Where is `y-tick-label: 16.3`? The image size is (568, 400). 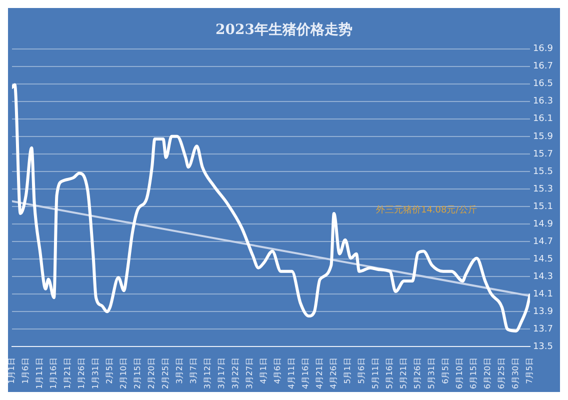 y-tick-label: 16.3 is located at coordinates (543, 101).